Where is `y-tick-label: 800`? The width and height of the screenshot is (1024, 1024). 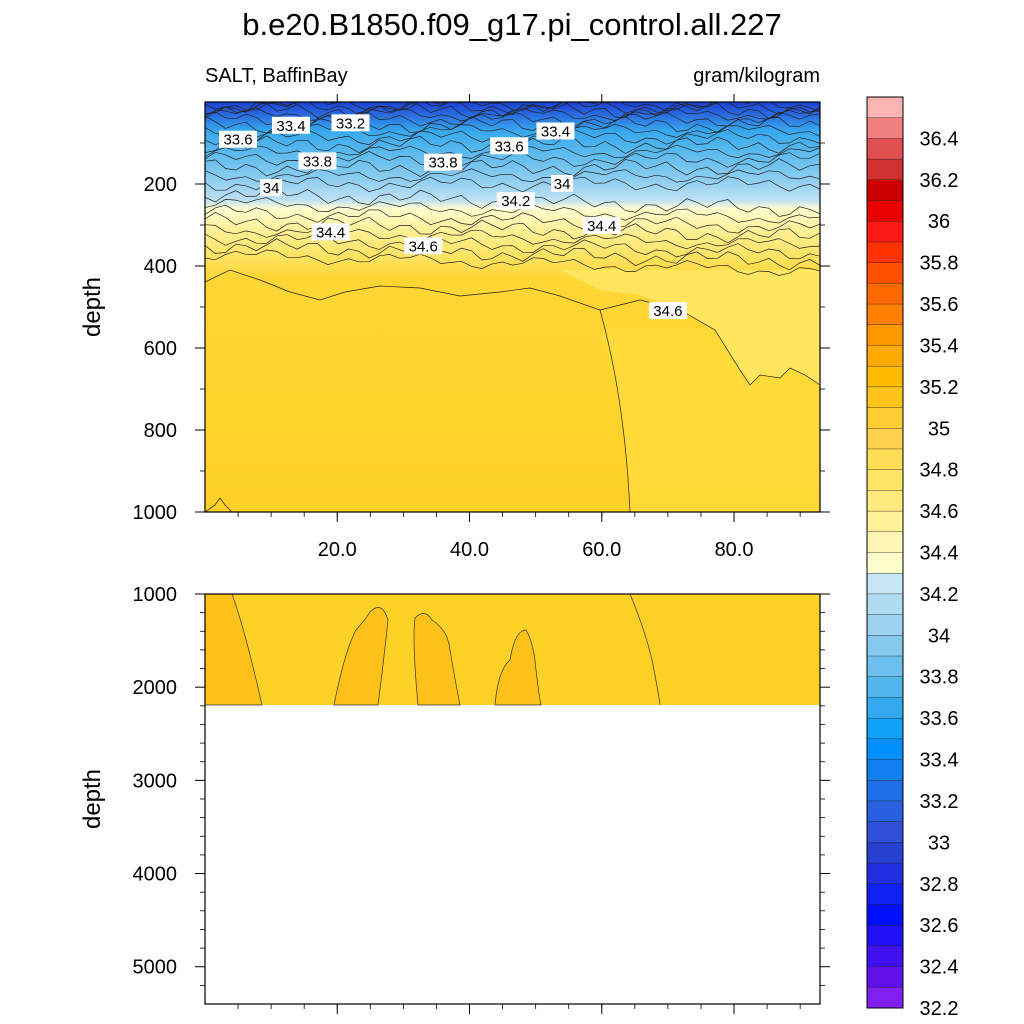
y-tick-label: 800 is located at coordinates (160, 431).